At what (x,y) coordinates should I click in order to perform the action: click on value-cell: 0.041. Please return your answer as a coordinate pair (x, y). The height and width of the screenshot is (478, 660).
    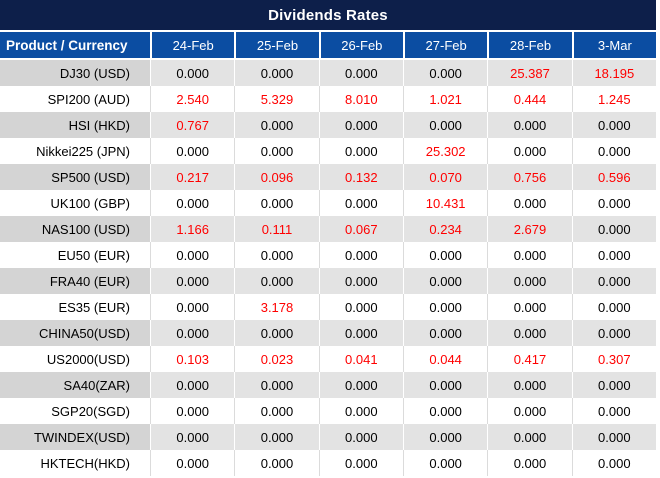
    Looking at the image, I should click on (360, 359).